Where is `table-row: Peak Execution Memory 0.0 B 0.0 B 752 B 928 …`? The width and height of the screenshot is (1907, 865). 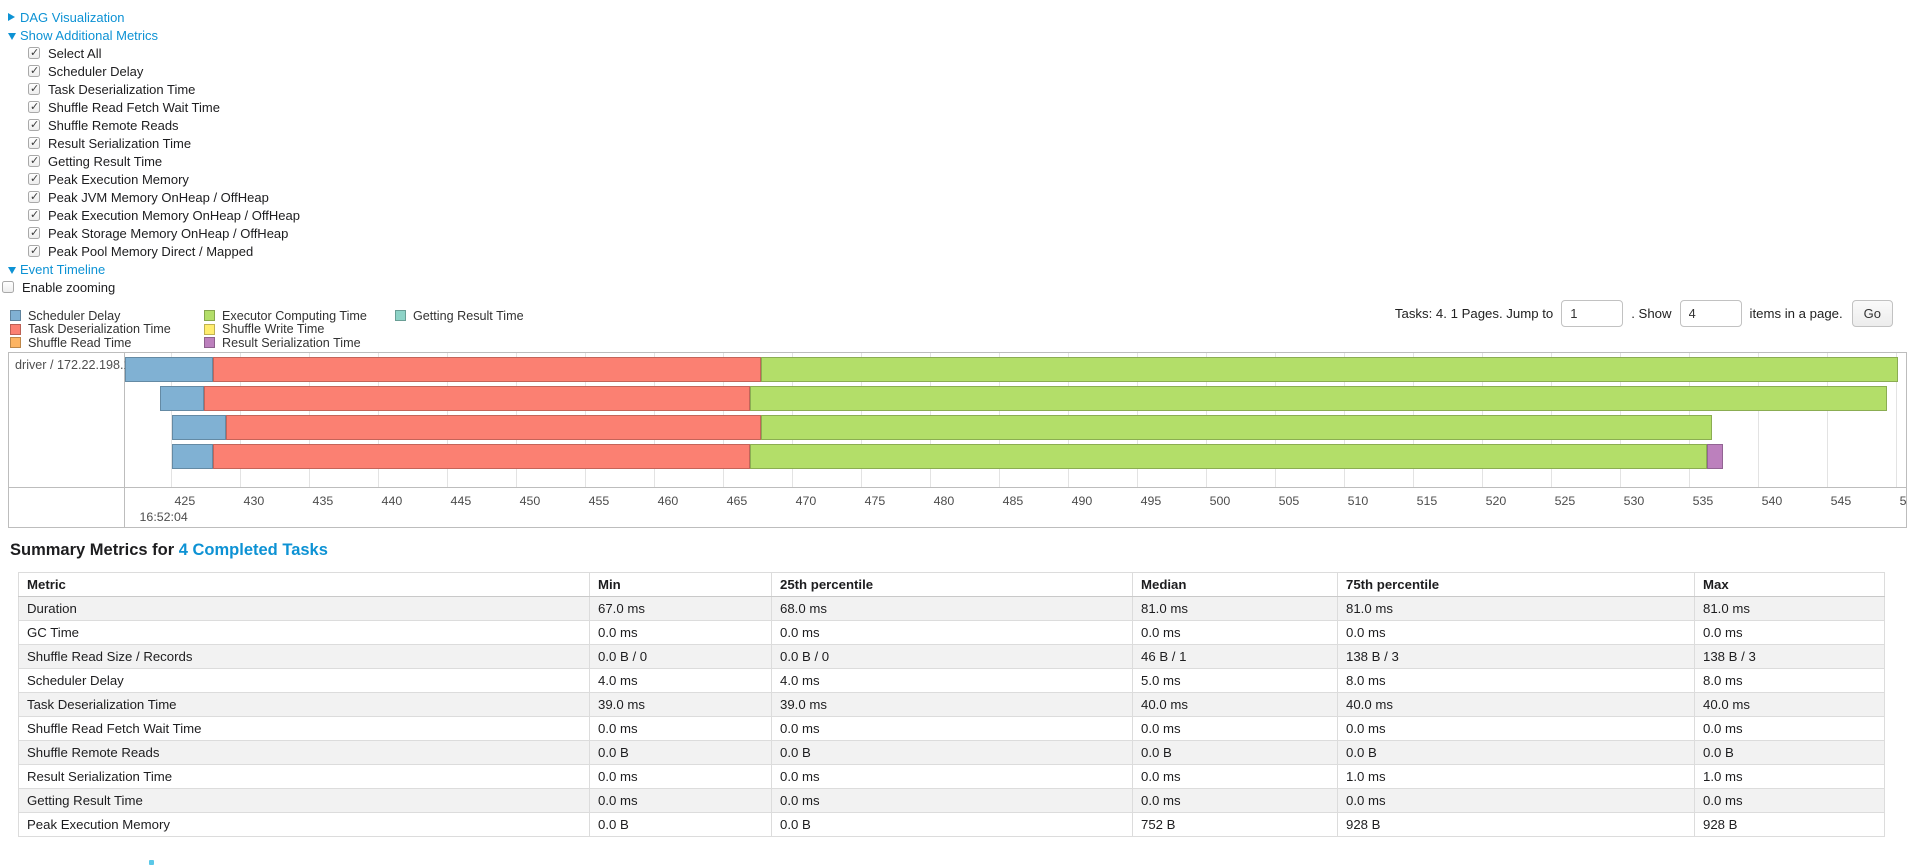
table-row: Peak Execution Memory 0.0 B 0.0 B 752 B 928 … is located at coordinates (951, 824).